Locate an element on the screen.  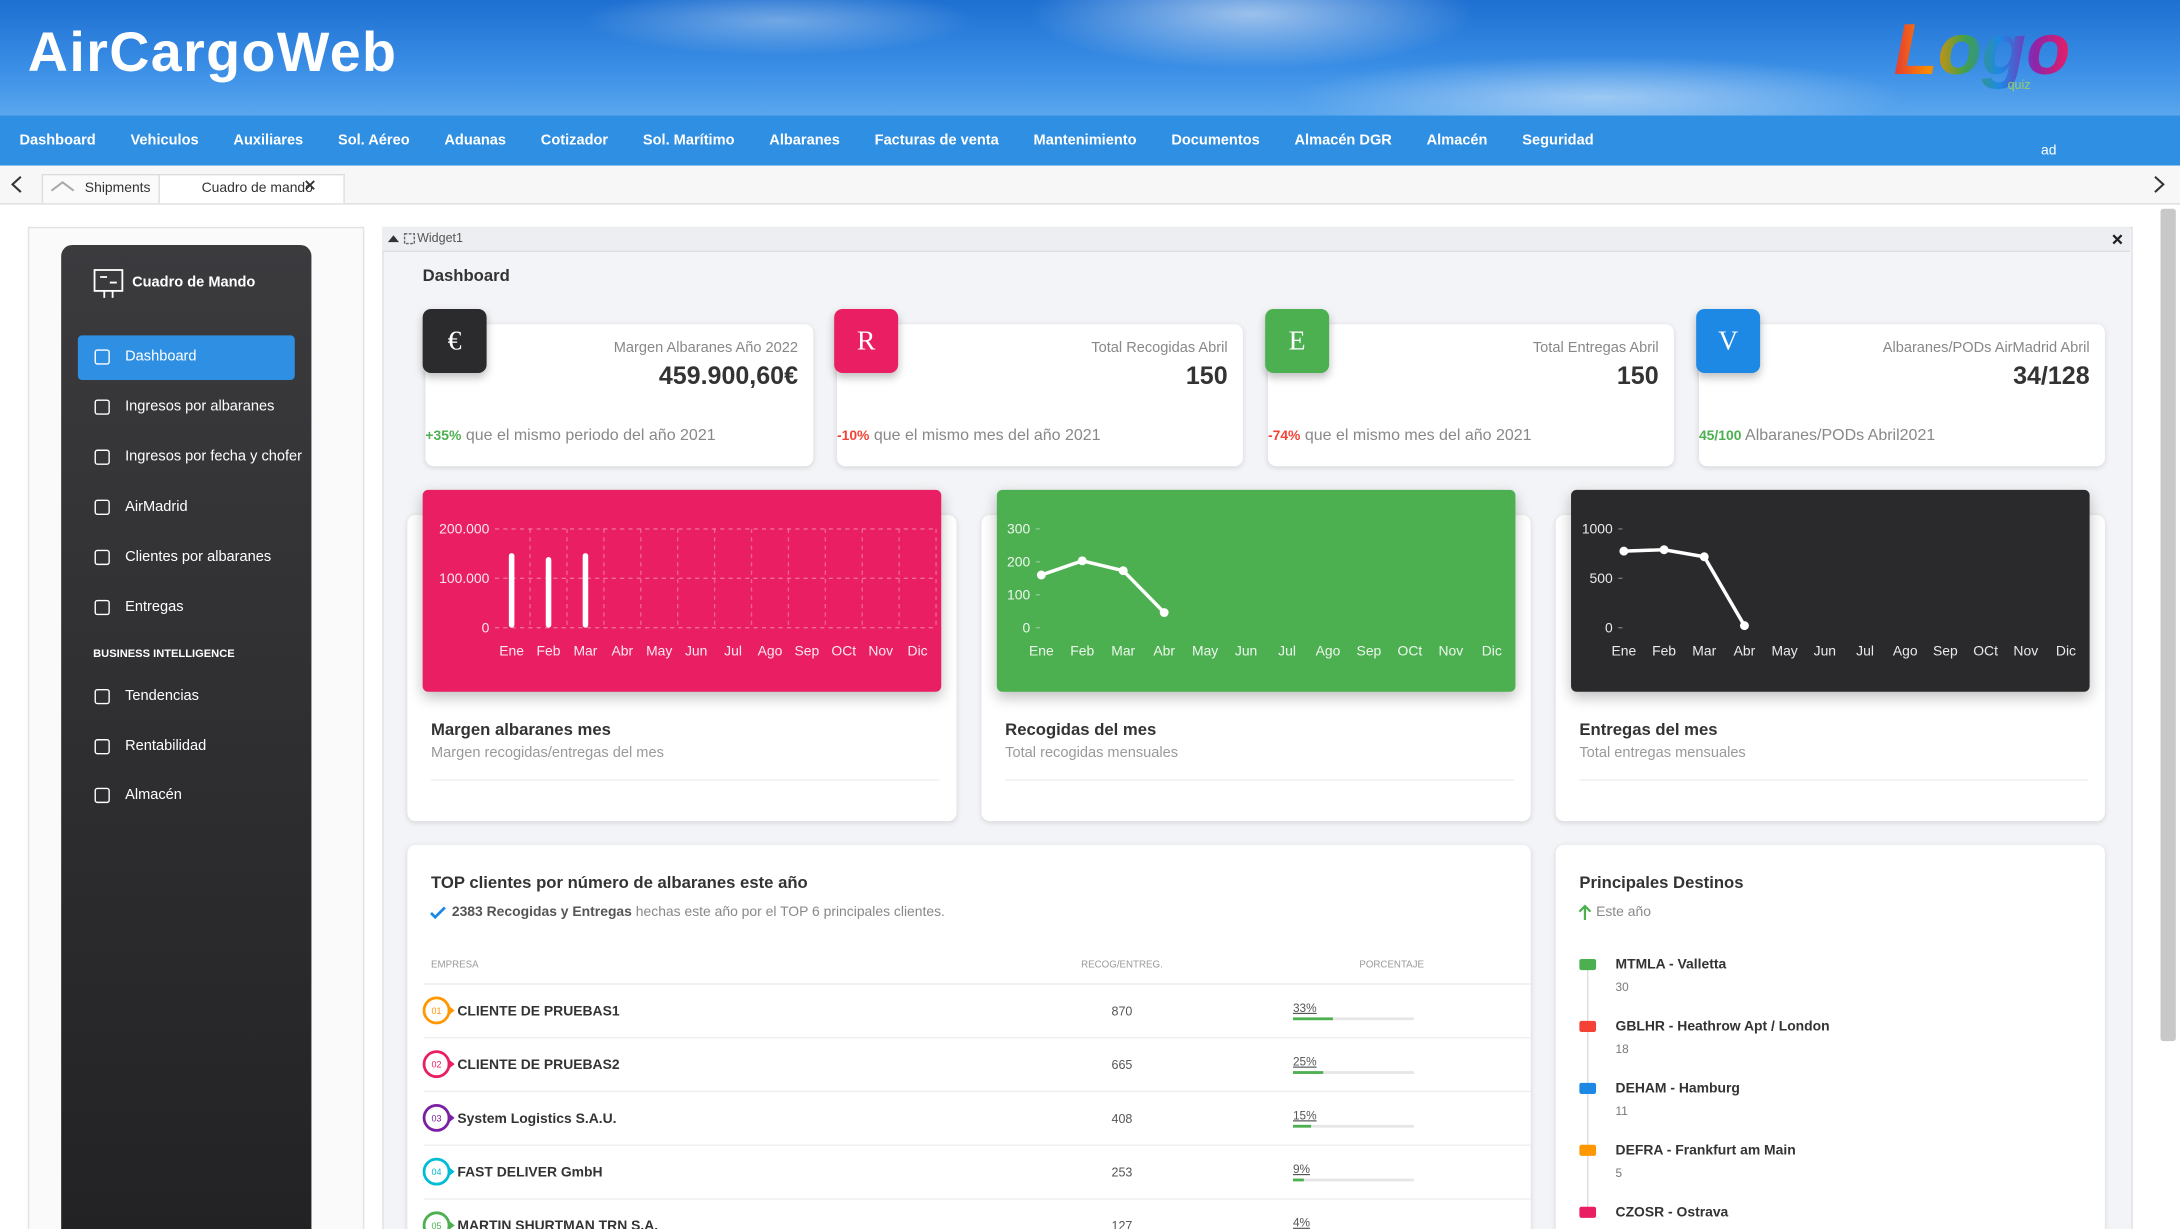
destination-name: DEHAM - Hamburg is located at coordinates (1678, 1088).